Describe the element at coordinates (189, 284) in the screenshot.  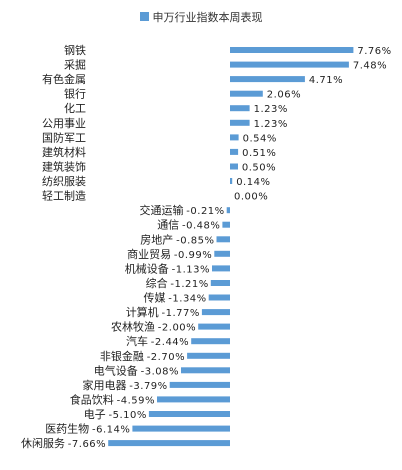
I see `data-label: -1.21%` at that location.